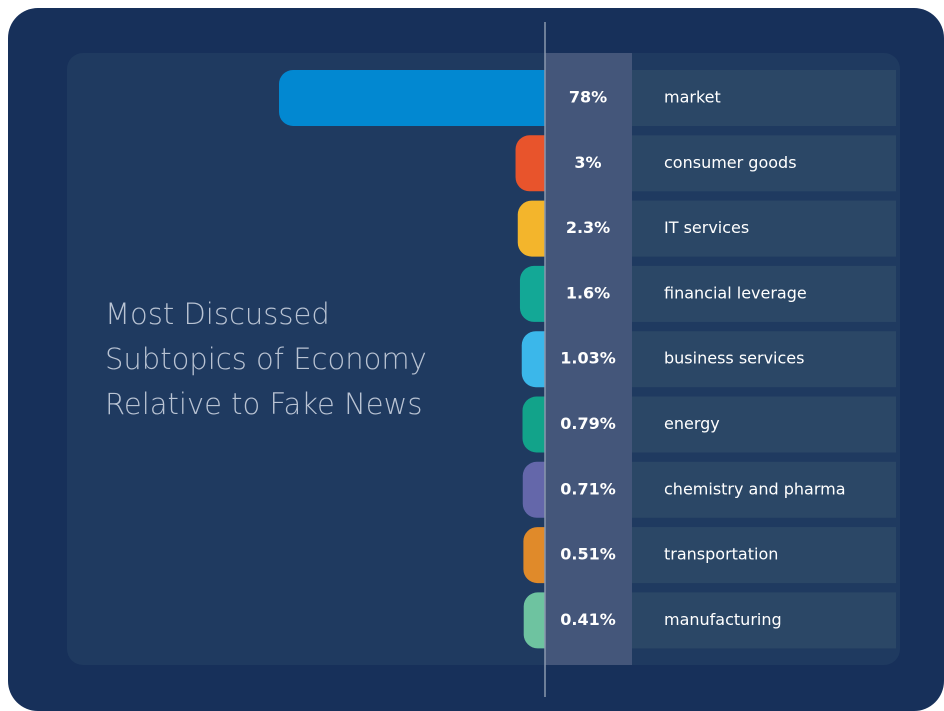 Image resolution: width=944 pixels, height=711 pixels. I want to click on category-label: business services, so click(734, 358).